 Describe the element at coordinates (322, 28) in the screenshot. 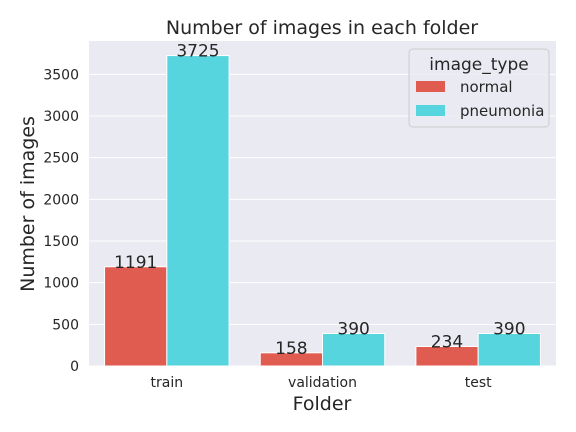

I see `chart-title: Number of images in each folder` at that location.